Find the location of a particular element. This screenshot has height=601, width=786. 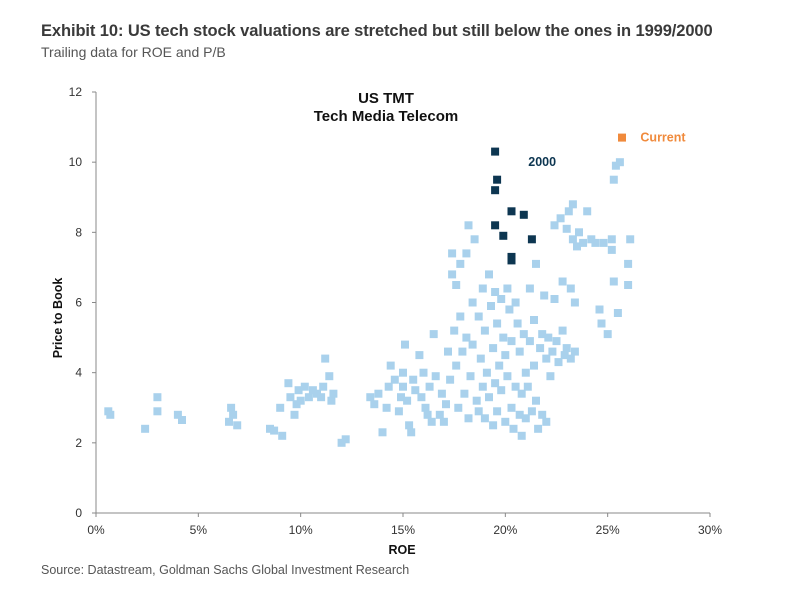

annotation-year_2000: 2000 is located at coordinates (542, 162).